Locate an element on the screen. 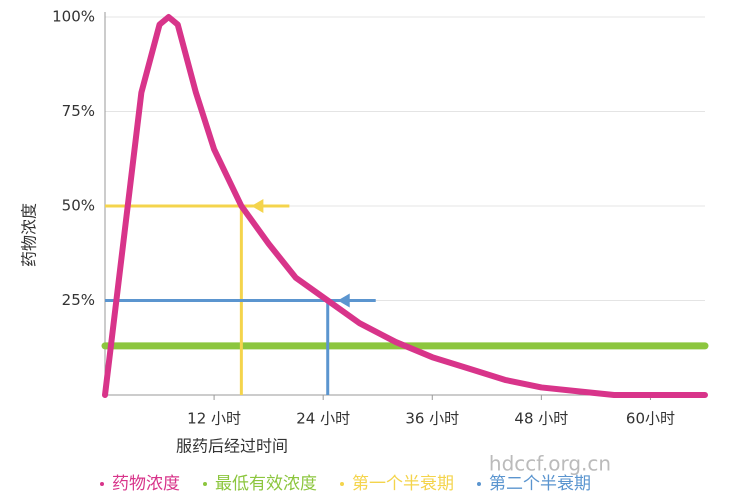  legend-label: 第二个半衰期 is located at coordinates (540, 484).